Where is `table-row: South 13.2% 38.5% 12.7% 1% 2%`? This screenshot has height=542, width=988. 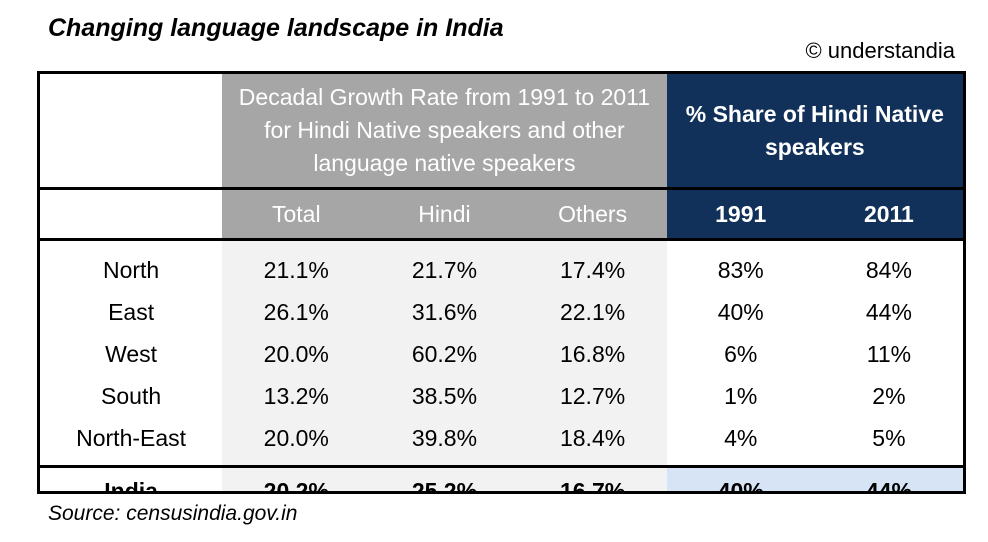 table-row: South 13.2% 38.5% 12.7% 1% 2% is located at coordinates (501, 396).